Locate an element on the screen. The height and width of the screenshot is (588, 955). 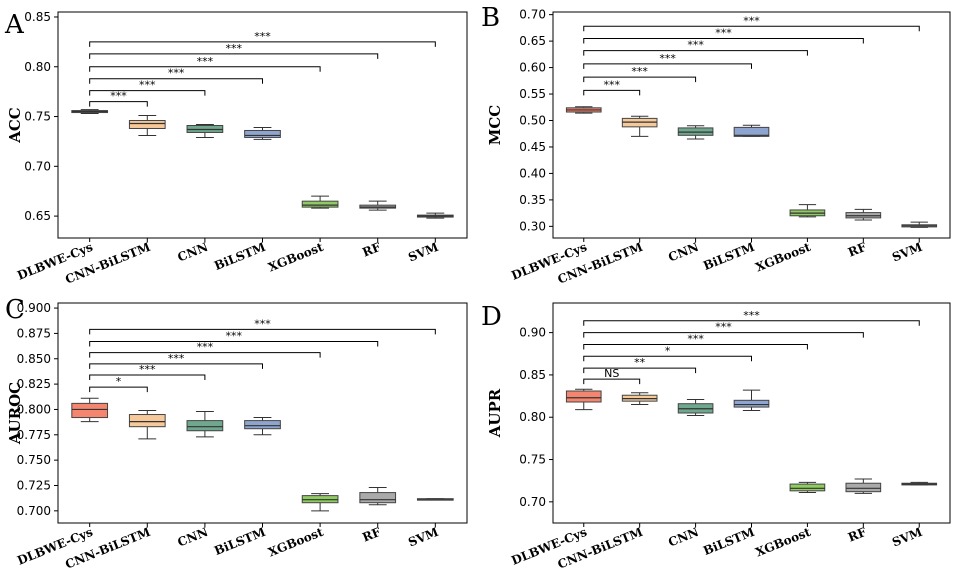
box-xgboost is located at coordinates (807, 211).